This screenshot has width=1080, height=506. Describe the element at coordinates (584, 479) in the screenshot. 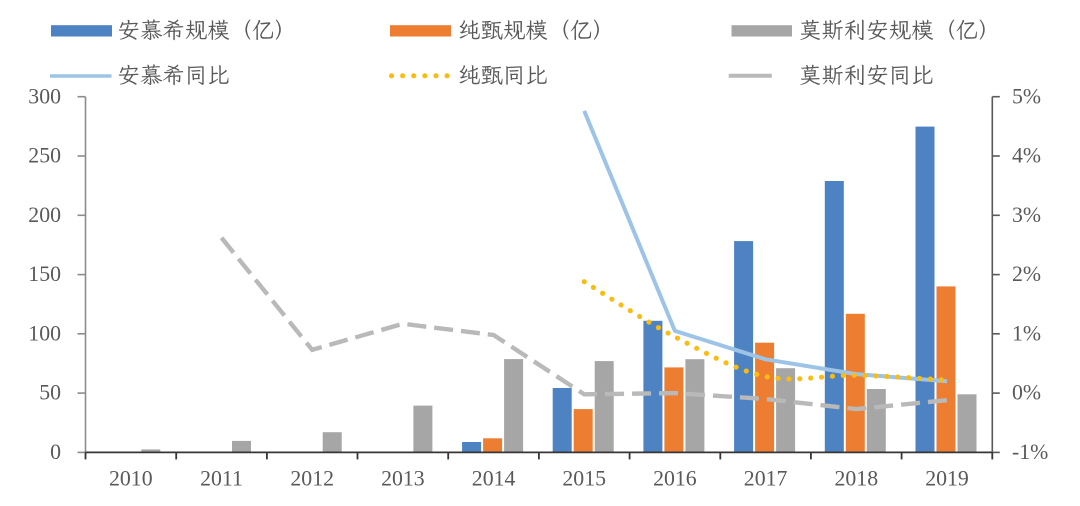

I see `svg-text: 2015` at that location.